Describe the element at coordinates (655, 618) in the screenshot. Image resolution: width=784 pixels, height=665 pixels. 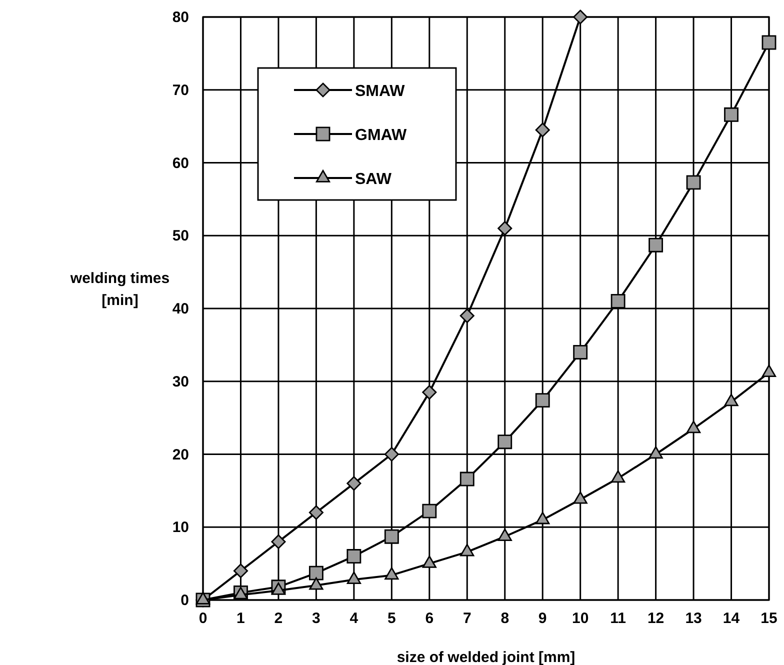
I see `x-tick-label: 12` at that location.